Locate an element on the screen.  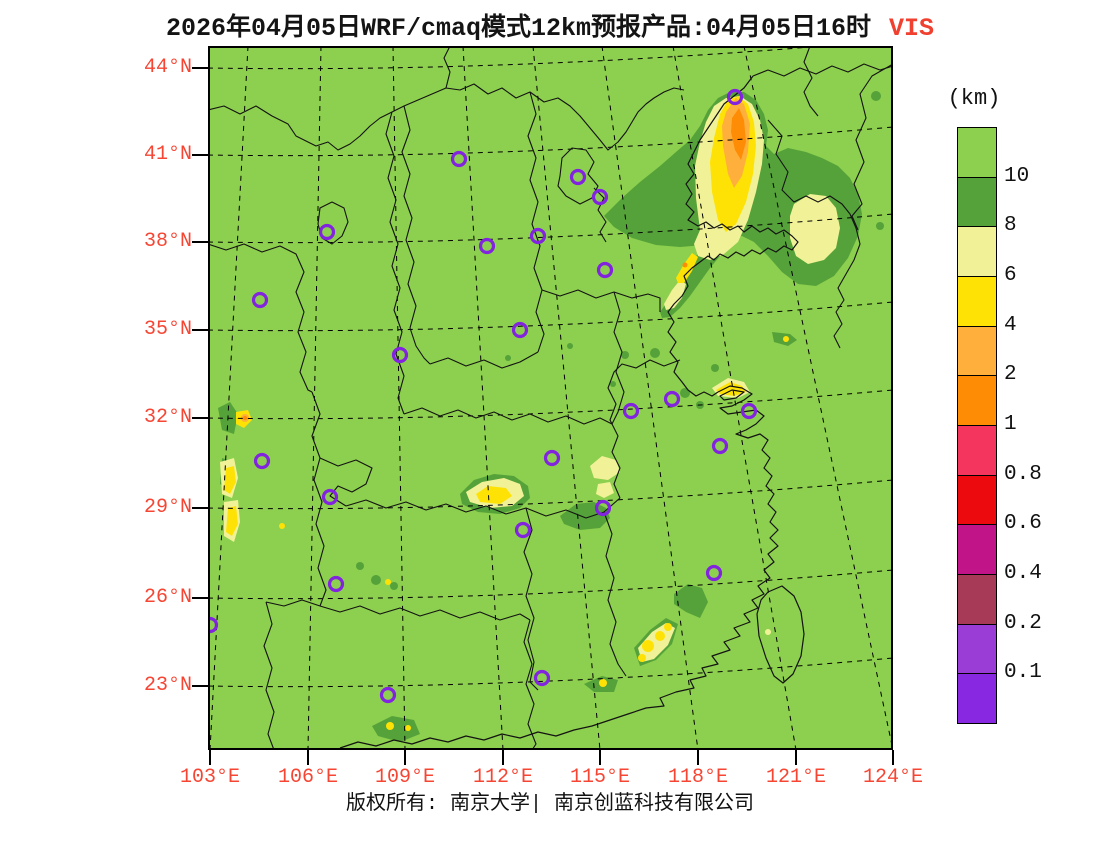
colorbar-tick-label: 0.1 is located at coordinates (1023, 672).